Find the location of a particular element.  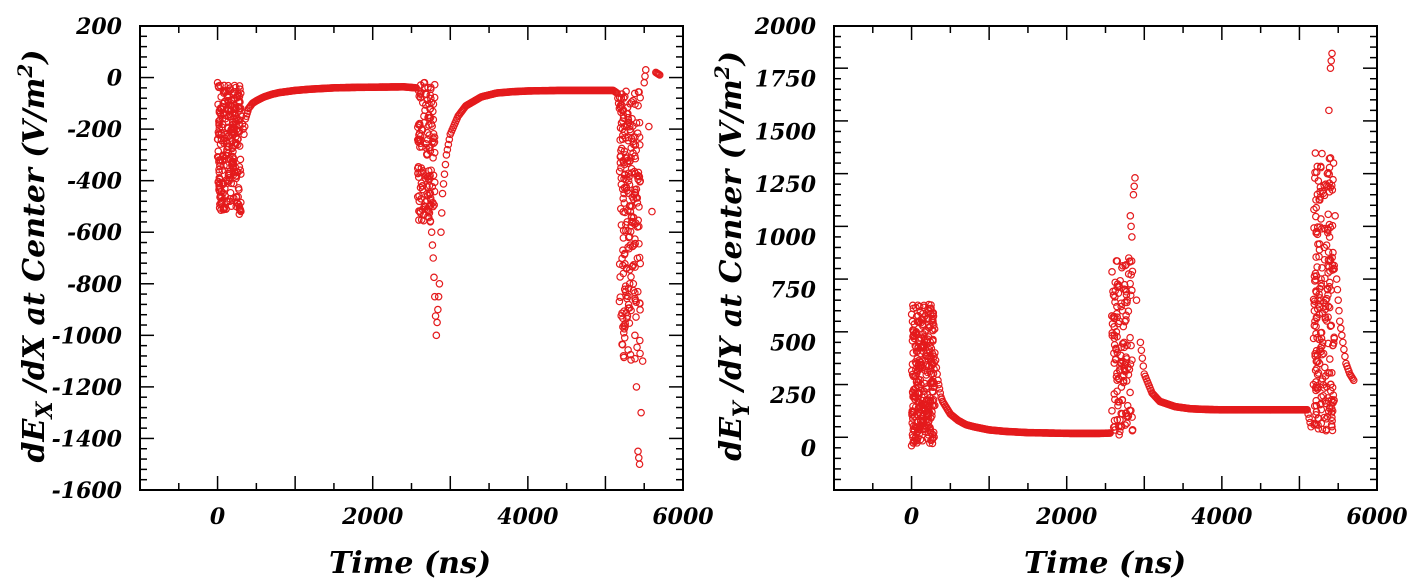

y-title-mid: /dY at Center (V/m is located at coordinates (731, 240).